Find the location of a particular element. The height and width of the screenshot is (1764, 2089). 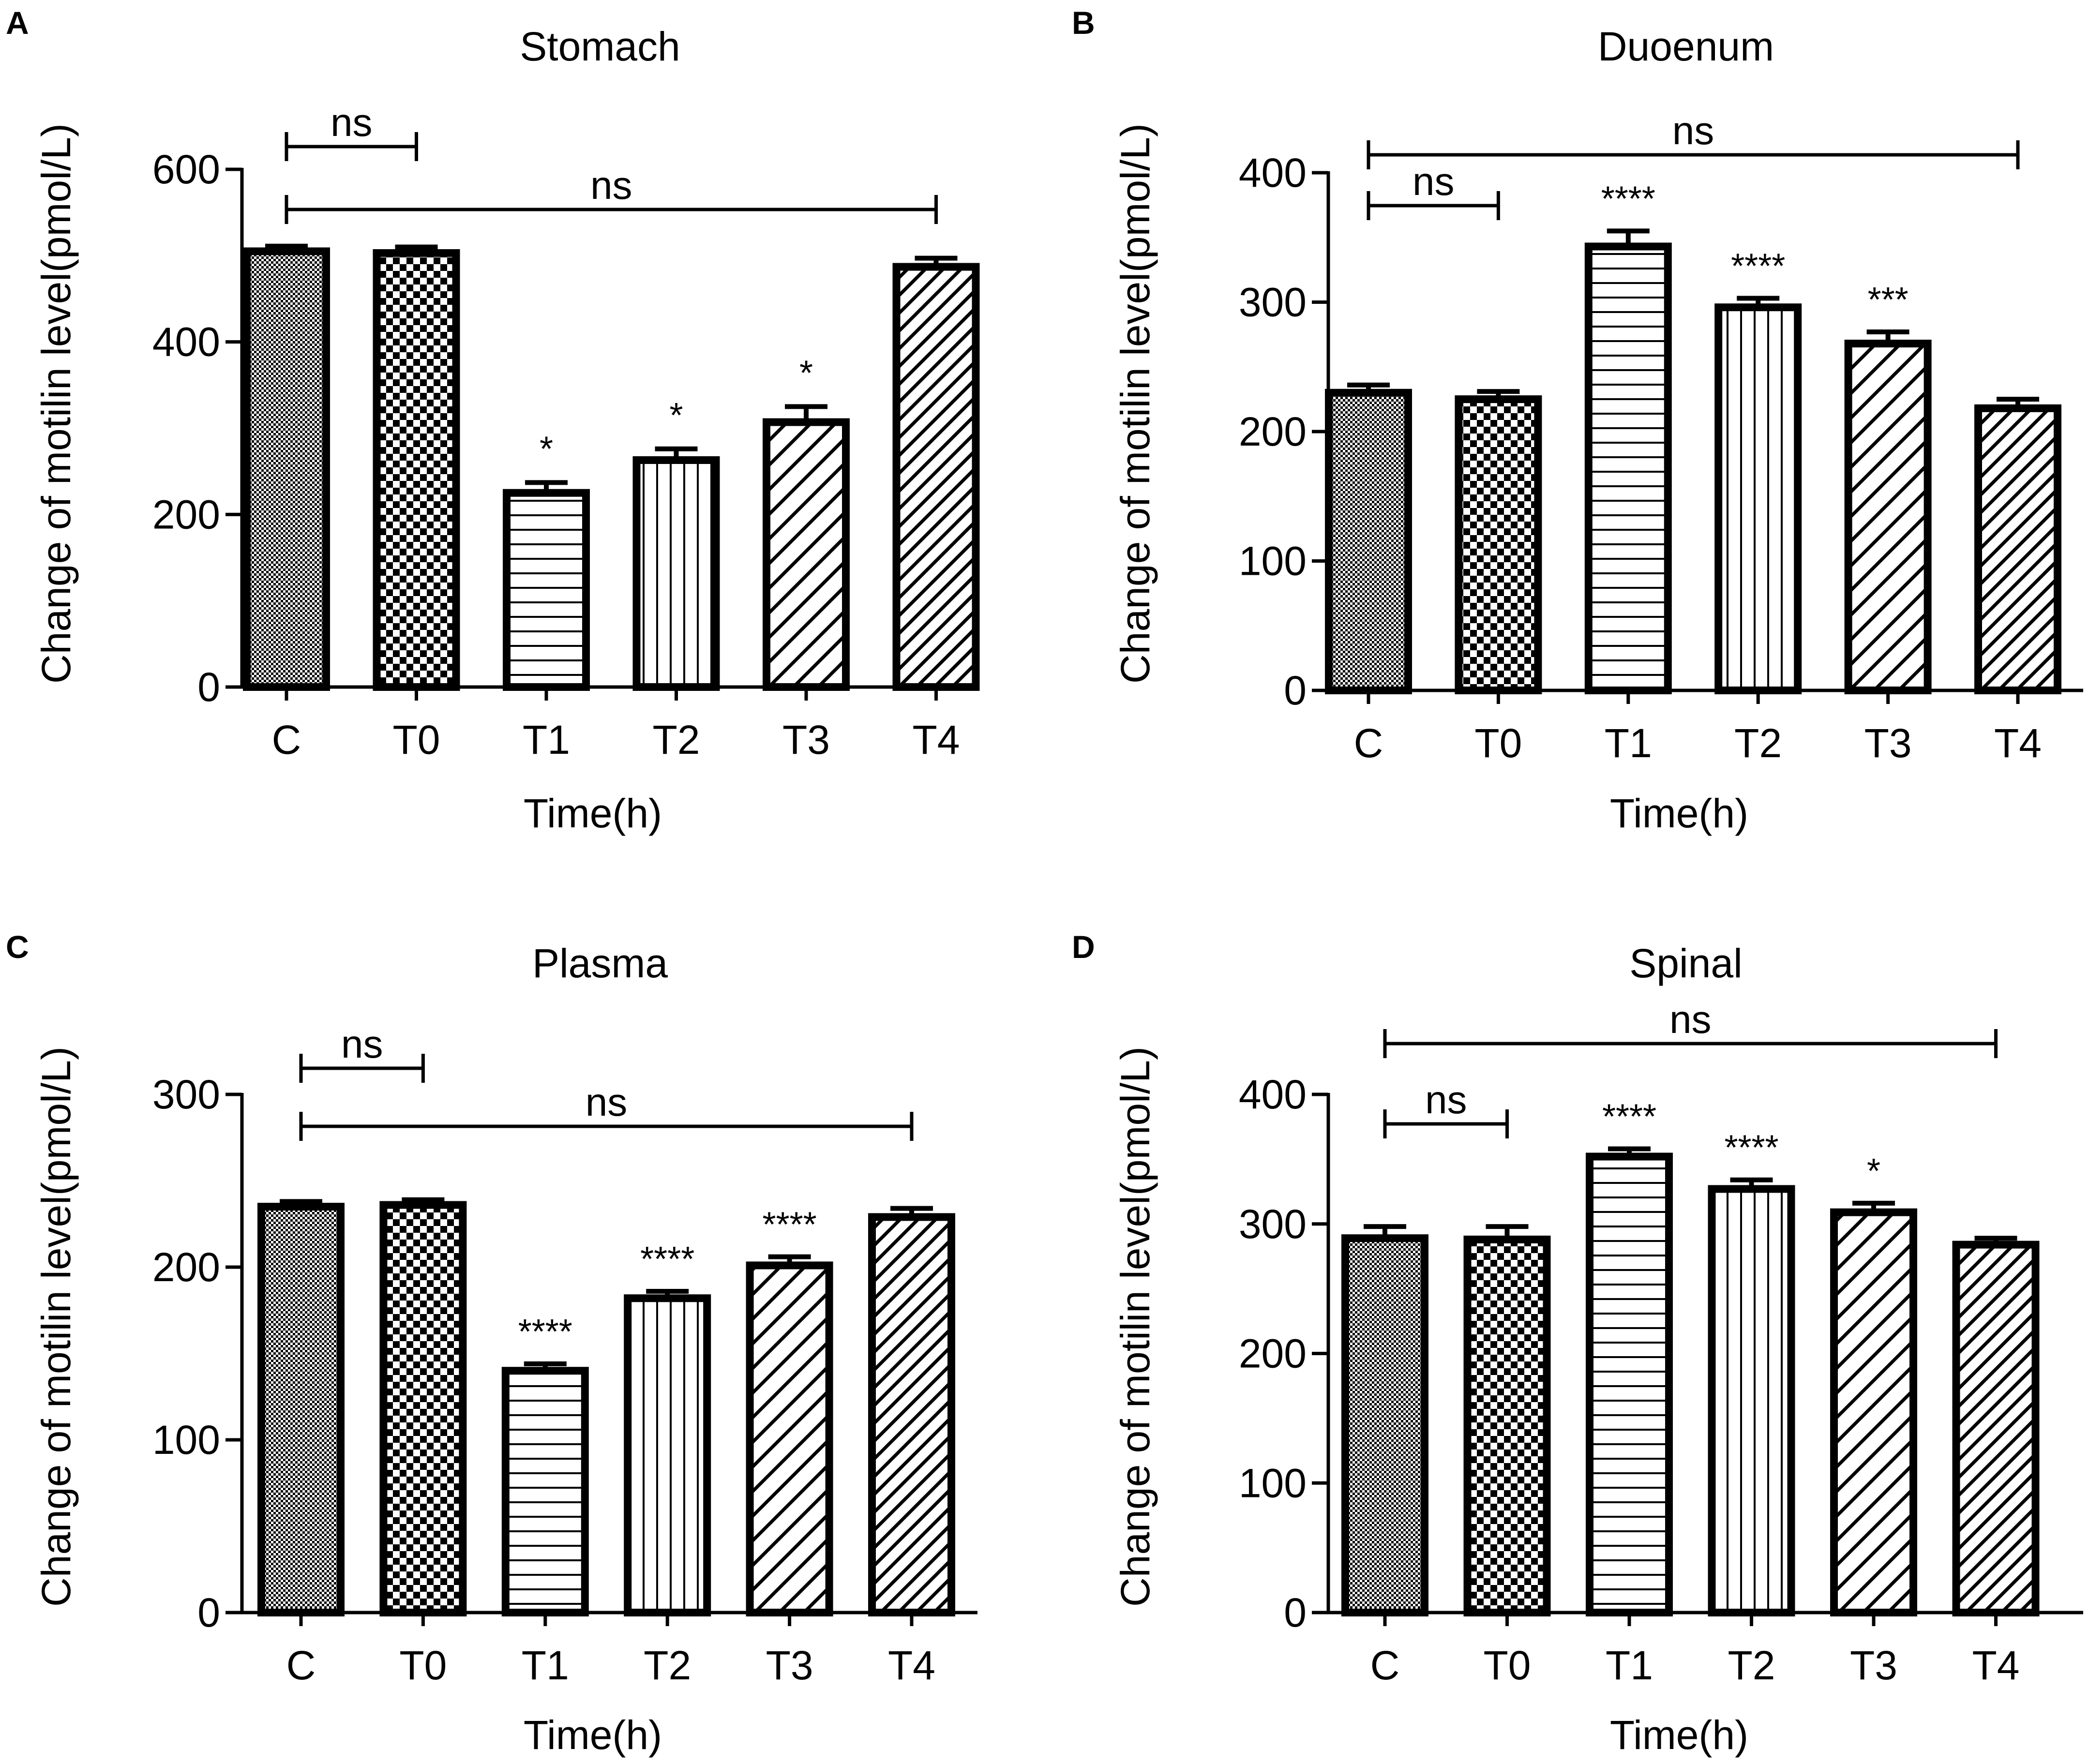

significance-marker: *** is located at coordinates (1888, 300).